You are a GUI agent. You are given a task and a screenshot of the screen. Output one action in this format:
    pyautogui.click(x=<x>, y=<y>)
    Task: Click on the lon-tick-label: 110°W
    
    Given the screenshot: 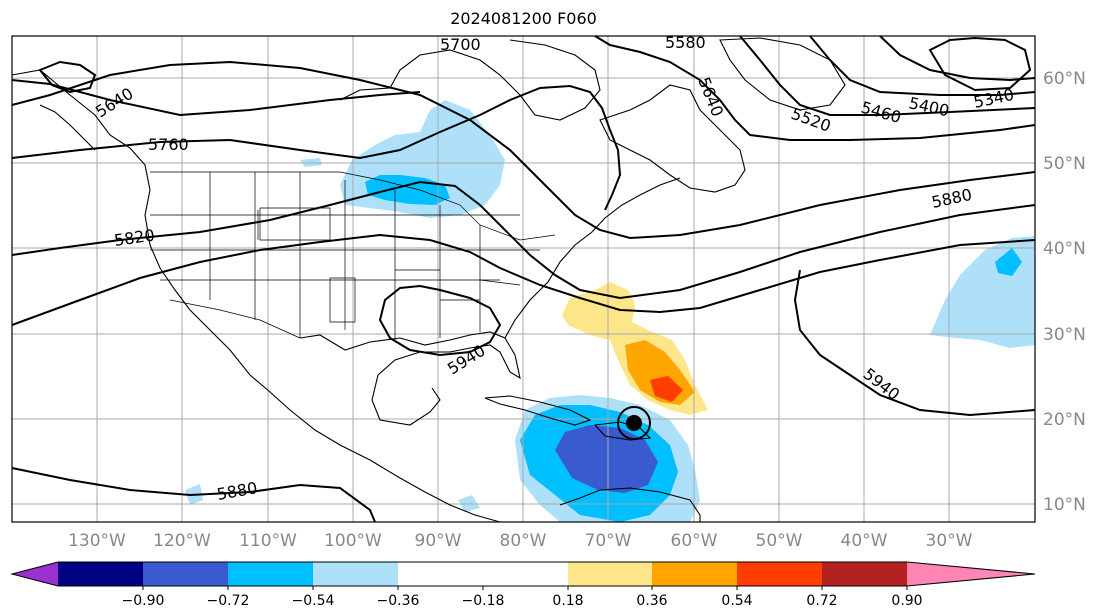 What is the action you would take?
    pyautogui.click(x=268, y=541)
    